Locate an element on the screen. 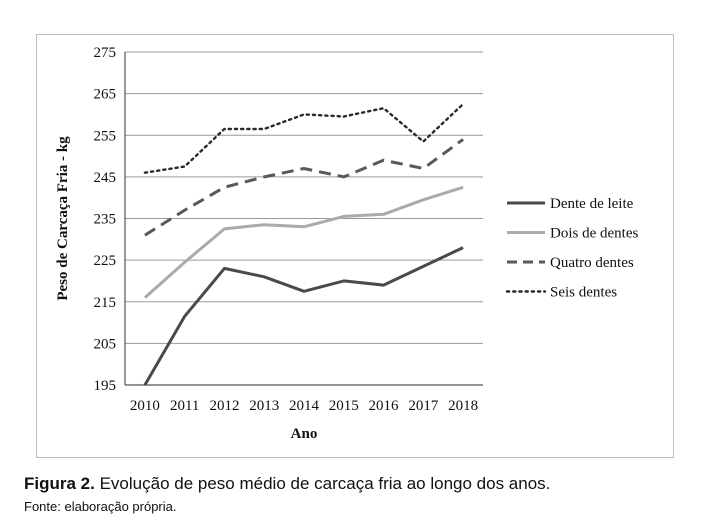 This screenshot has height=531, width=709. x-tick-label: 2010 is located at coordinates (145, 406).